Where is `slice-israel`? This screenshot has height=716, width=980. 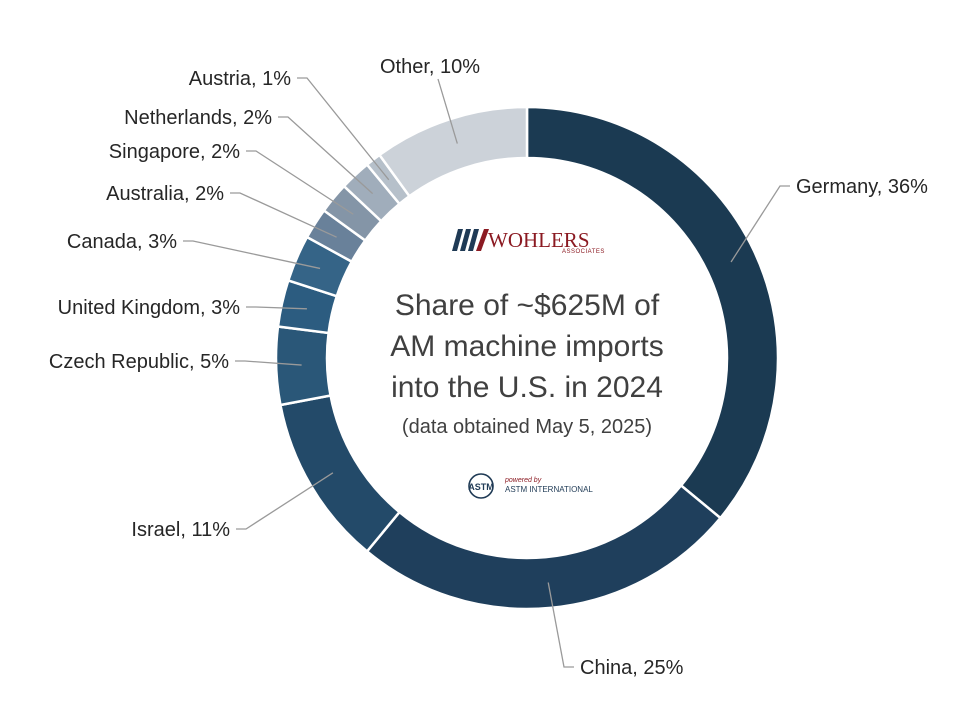
slice-israel is located at coordinates (340, 474).